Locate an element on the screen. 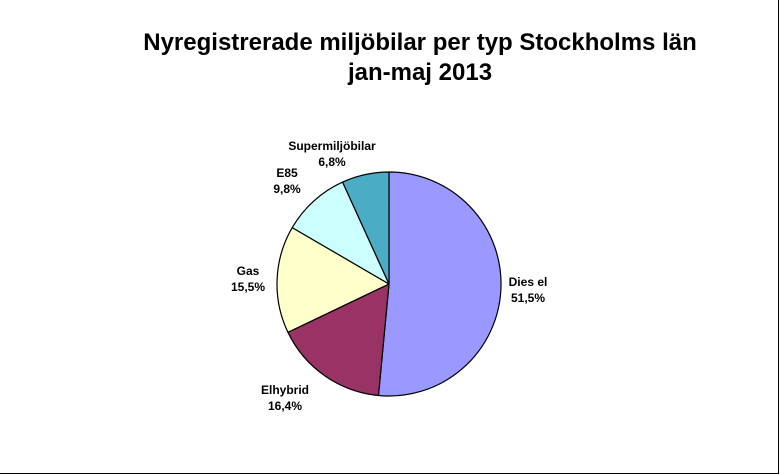  chart-title-line2: jan-maj 2013 is located at coordinates (420, 72).